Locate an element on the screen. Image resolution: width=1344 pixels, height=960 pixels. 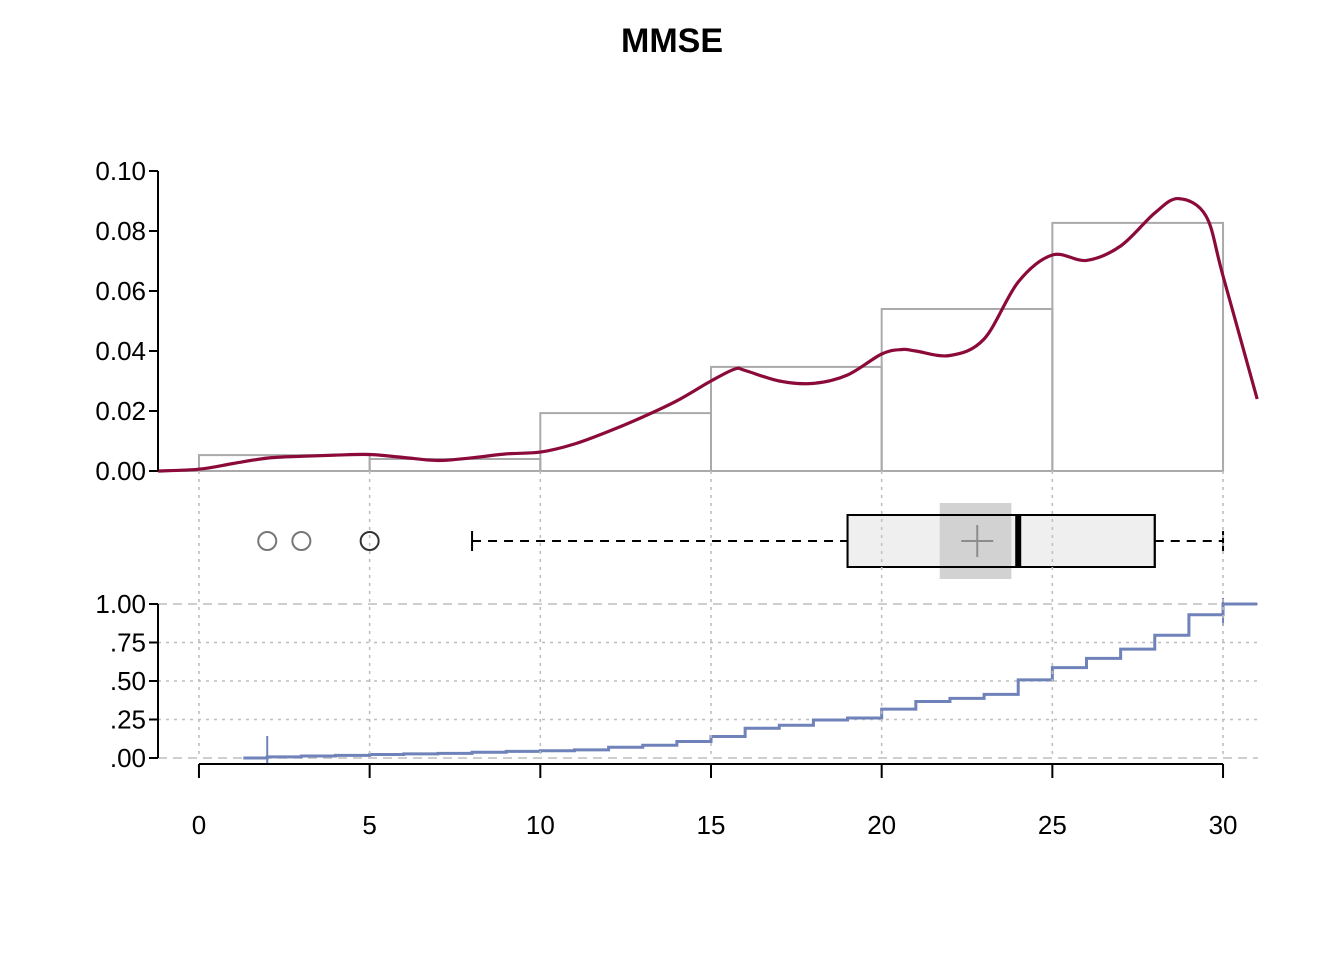
x-tick-label-2: 10 is located at coordinates (540, 825).